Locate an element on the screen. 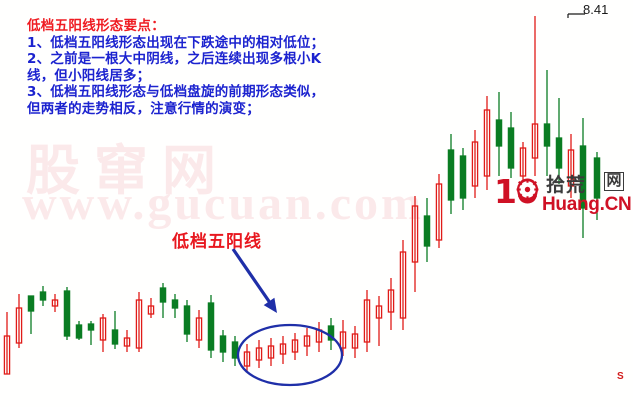 This screenshot has height=407, width=633. notes-line-4: 3、低档五阳线形态与低档盘旋的前期形态类似， is located at coordinates (176, 92).